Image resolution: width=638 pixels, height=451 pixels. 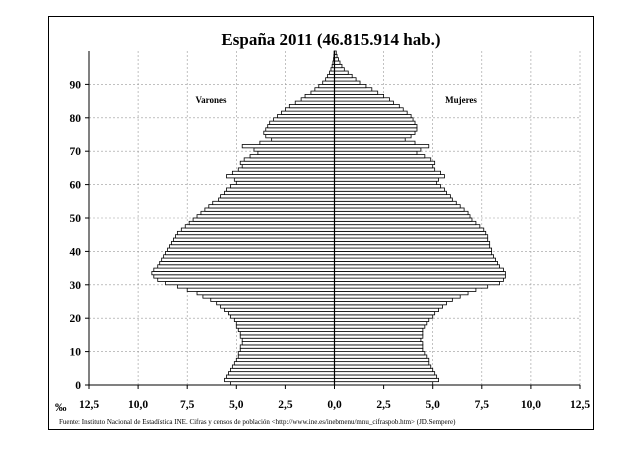 I want to click on x-tick-label: 2,5, so click(x=285, y=405).